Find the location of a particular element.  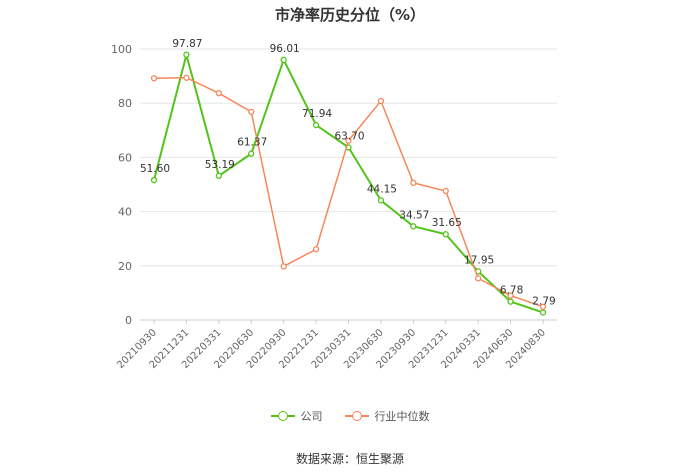

legend-item-industry-median: 行业中位数 is located at coordinates (387, 416).